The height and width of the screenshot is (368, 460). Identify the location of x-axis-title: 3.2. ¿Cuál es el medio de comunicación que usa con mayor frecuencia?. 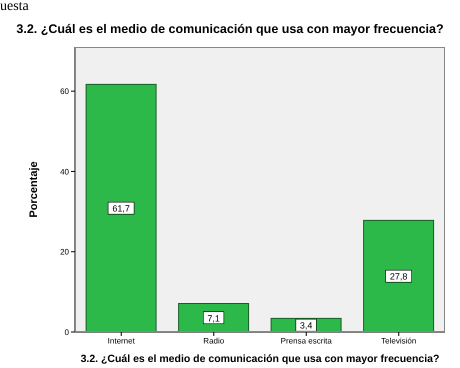
(260, 359).